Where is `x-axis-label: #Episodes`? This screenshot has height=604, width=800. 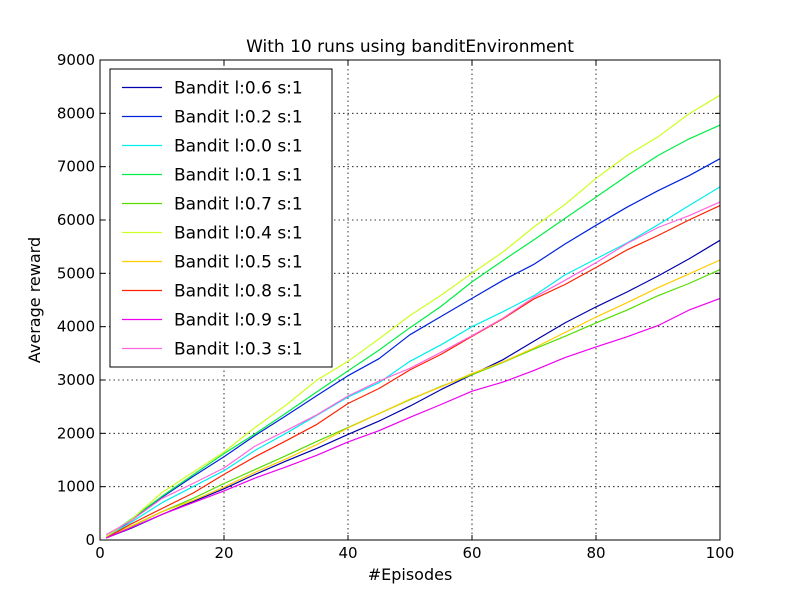 x-axis-label: #Episodes is located at coordinates (410, 574).